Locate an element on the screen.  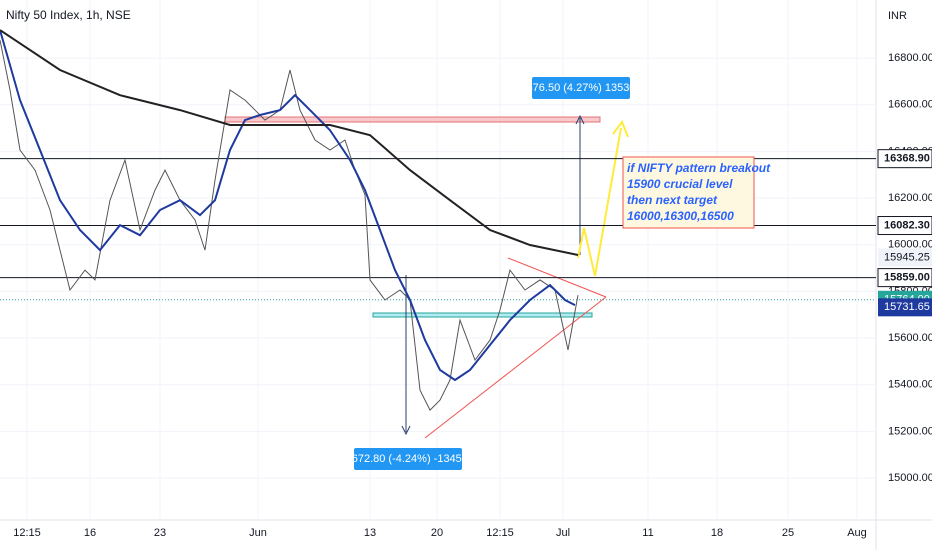
y-tick-label: 15600.00 is located at coordinates (910, 338).